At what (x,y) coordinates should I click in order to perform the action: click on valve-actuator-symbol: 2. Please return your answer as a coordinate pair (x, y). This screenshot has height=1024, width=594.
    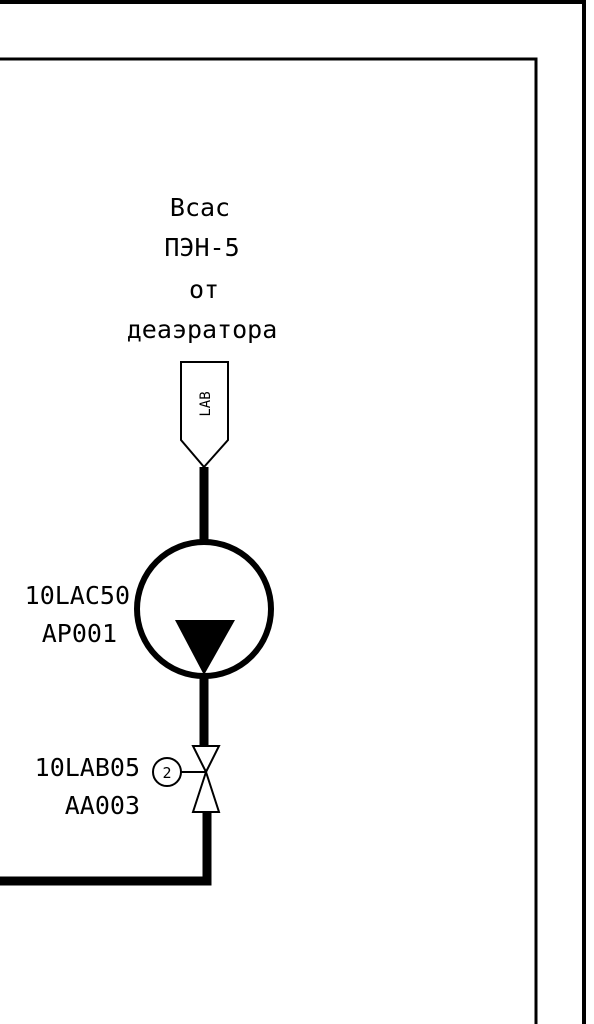
    Looking at the image, I should click on (166, 773).